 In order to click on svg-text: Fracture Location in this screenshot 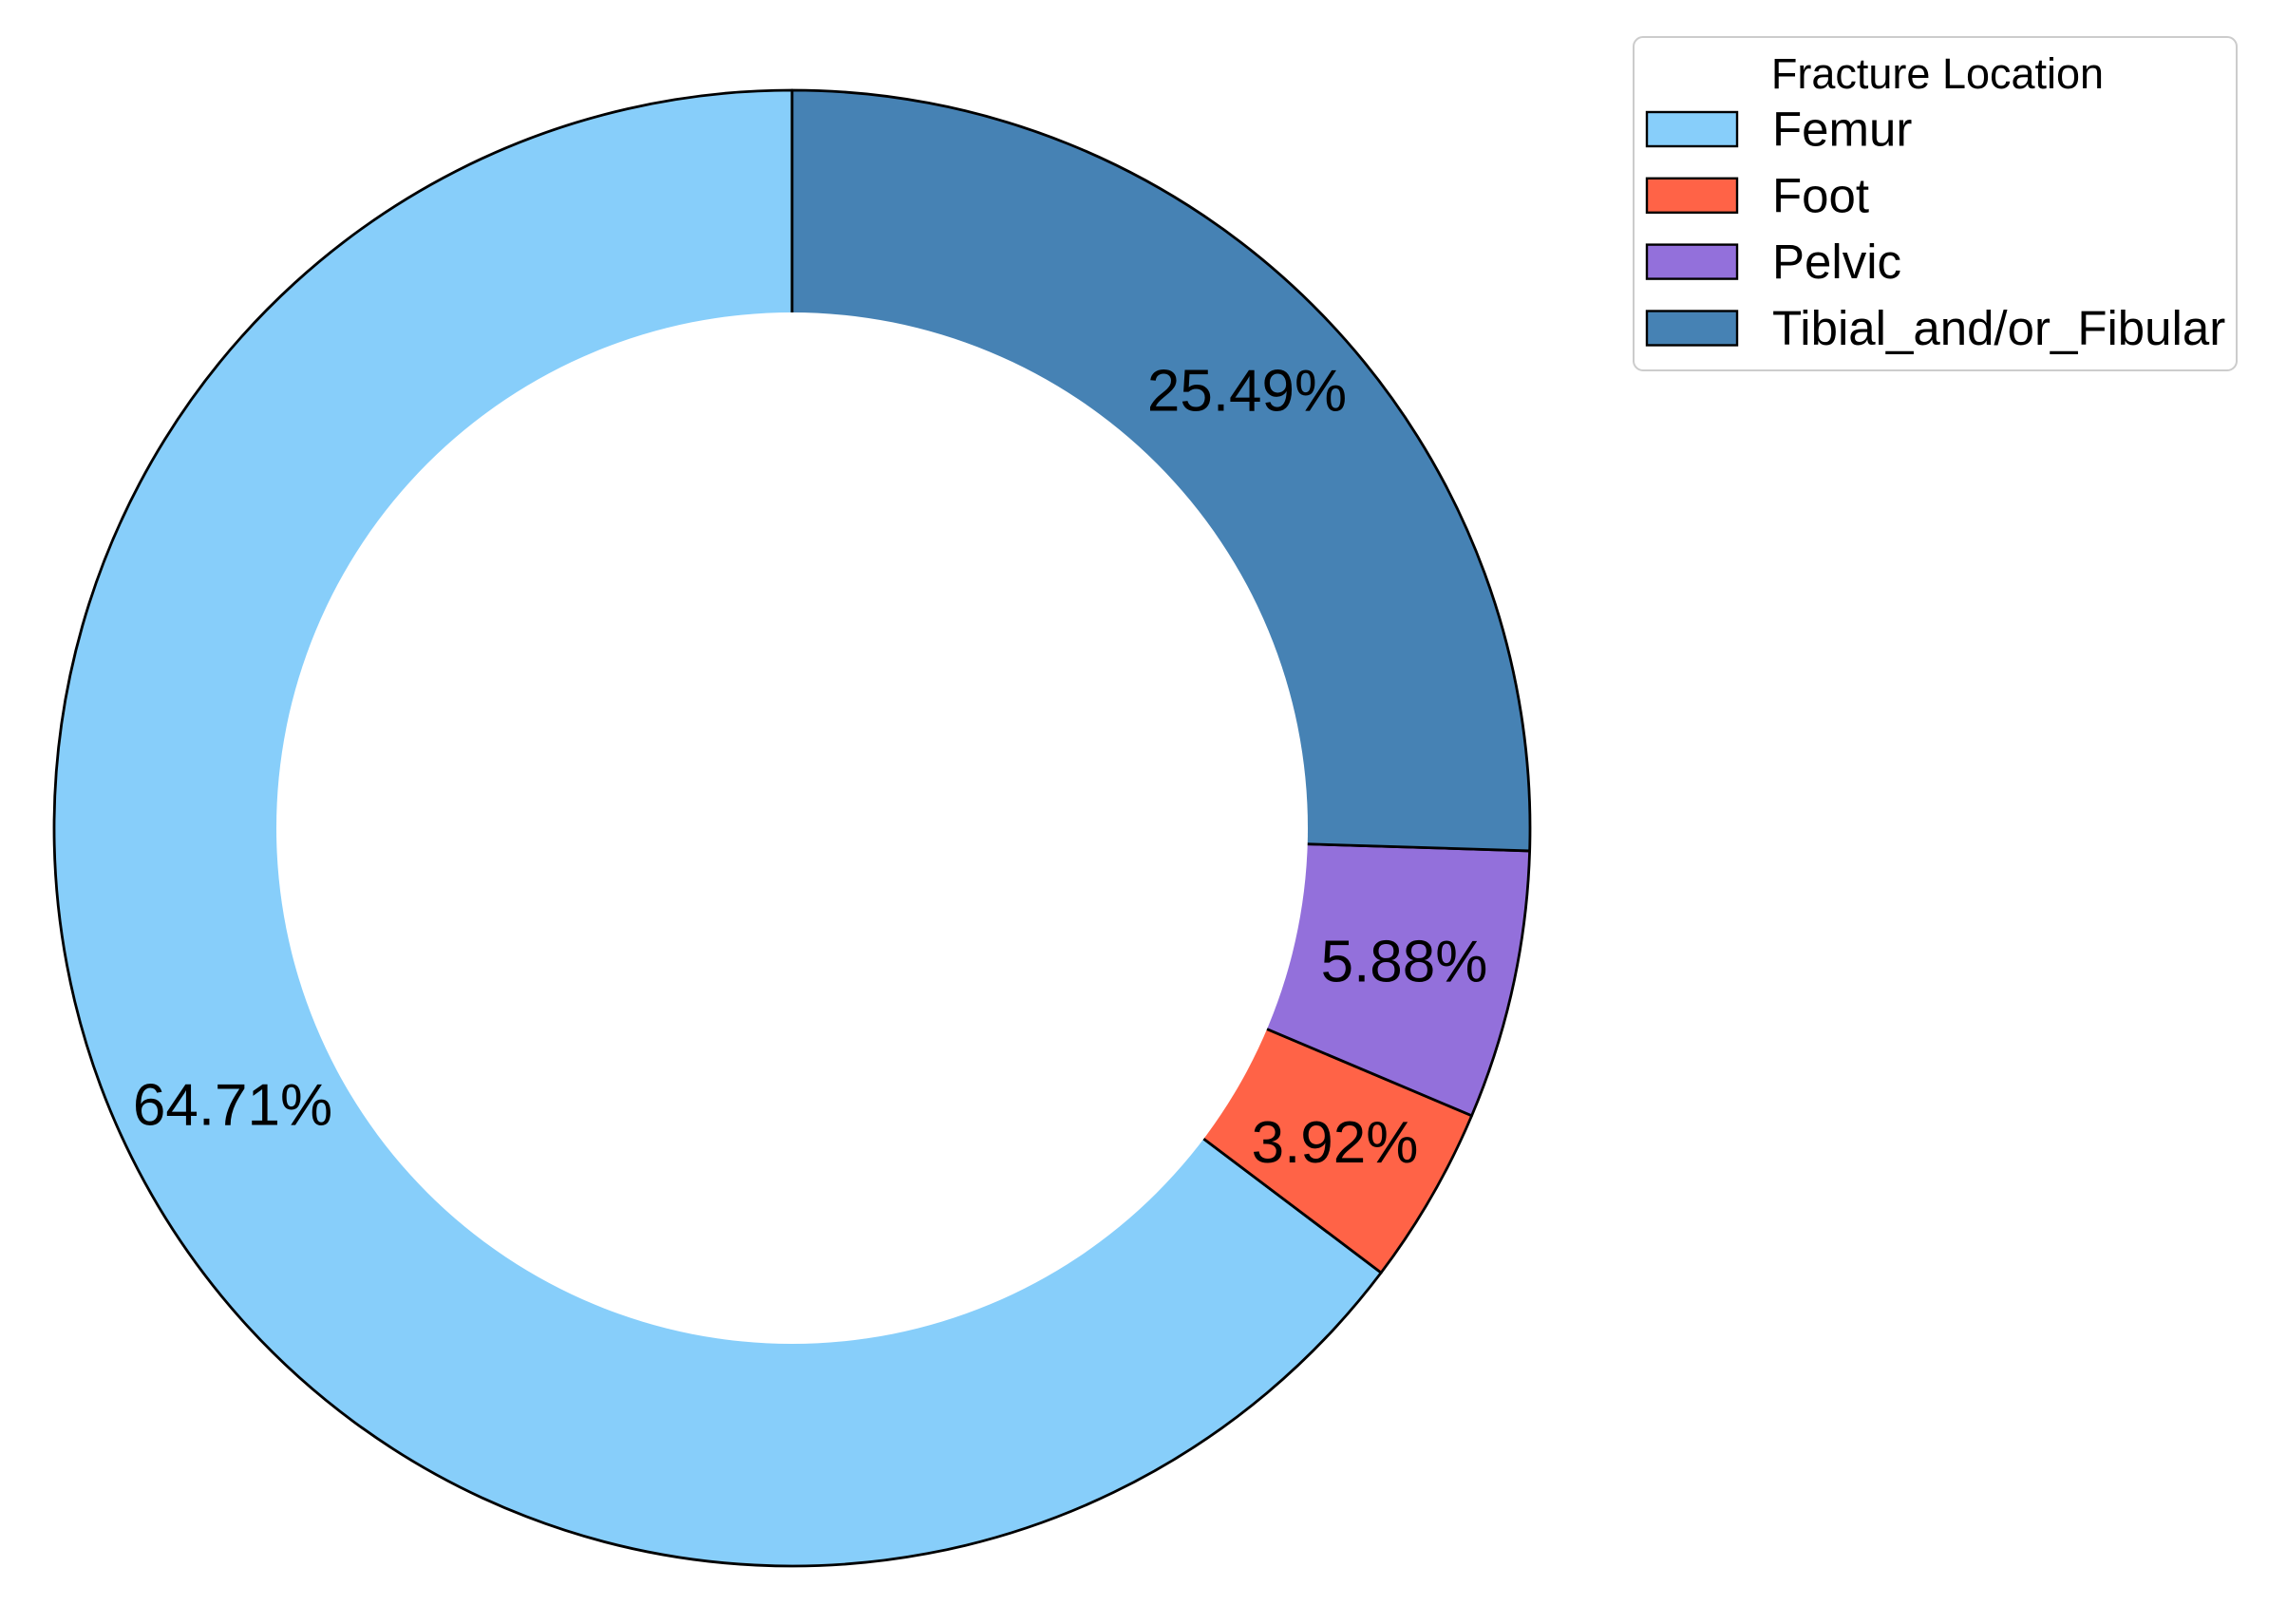, I will do `click(1937, 73)`.